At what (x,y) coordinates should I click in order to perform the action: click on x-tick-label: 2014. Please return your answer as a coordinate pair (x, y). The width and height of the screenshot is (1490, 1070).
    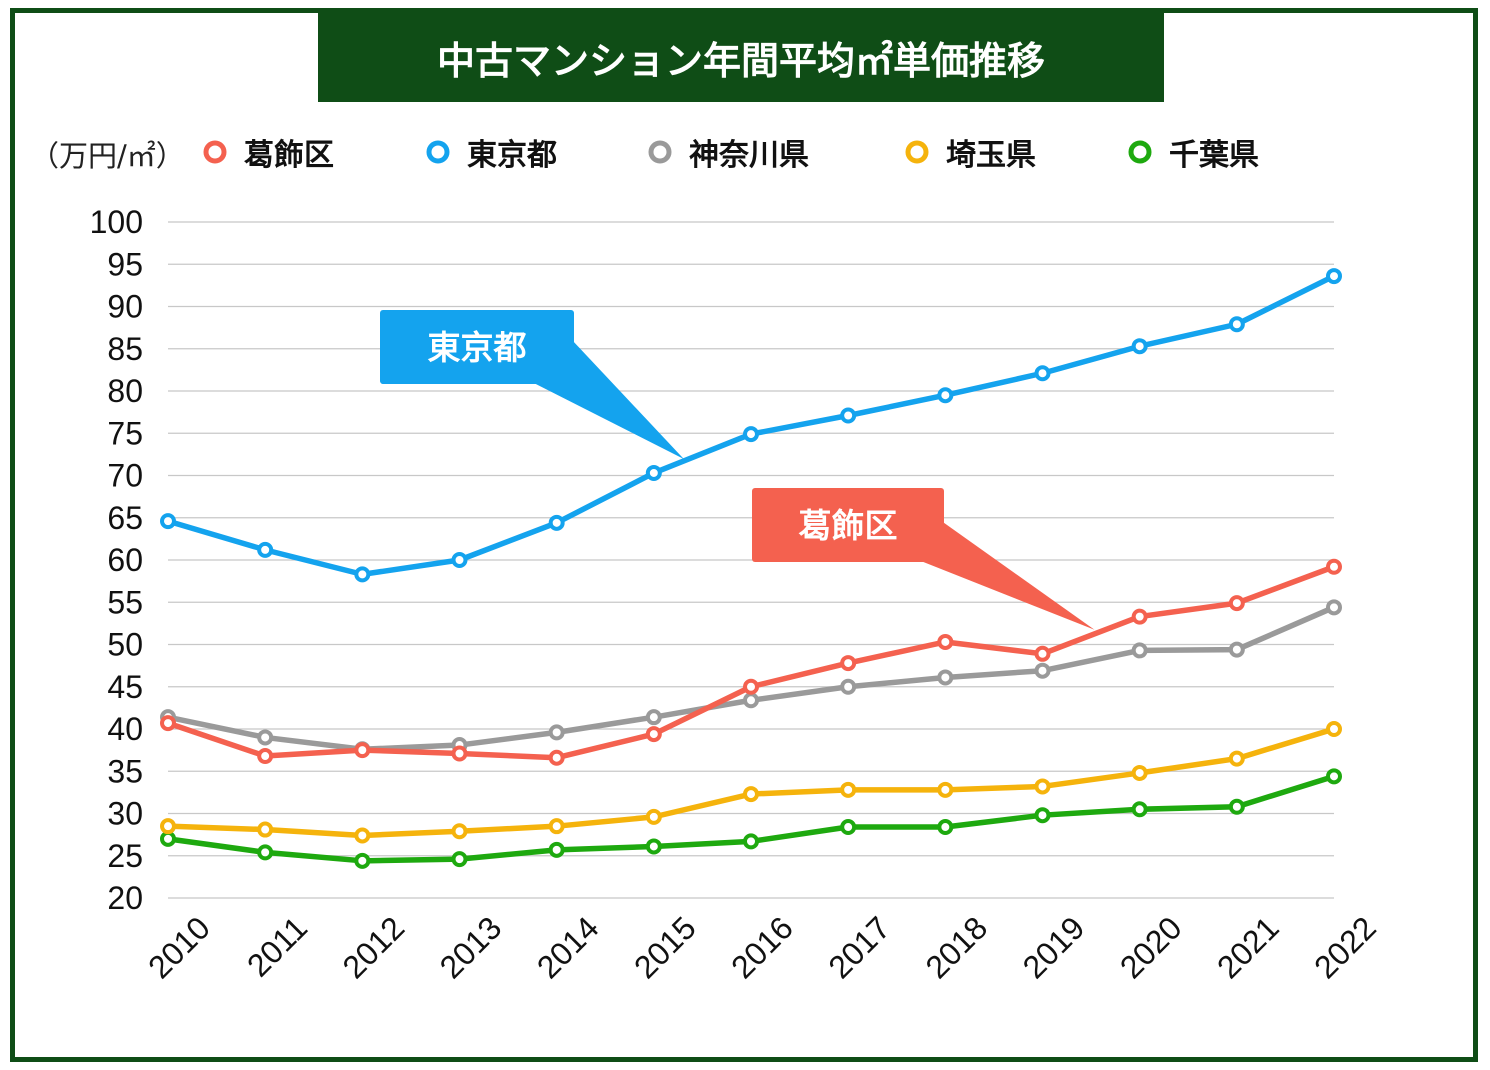
    Looking at the image, I should click on (568, 947).